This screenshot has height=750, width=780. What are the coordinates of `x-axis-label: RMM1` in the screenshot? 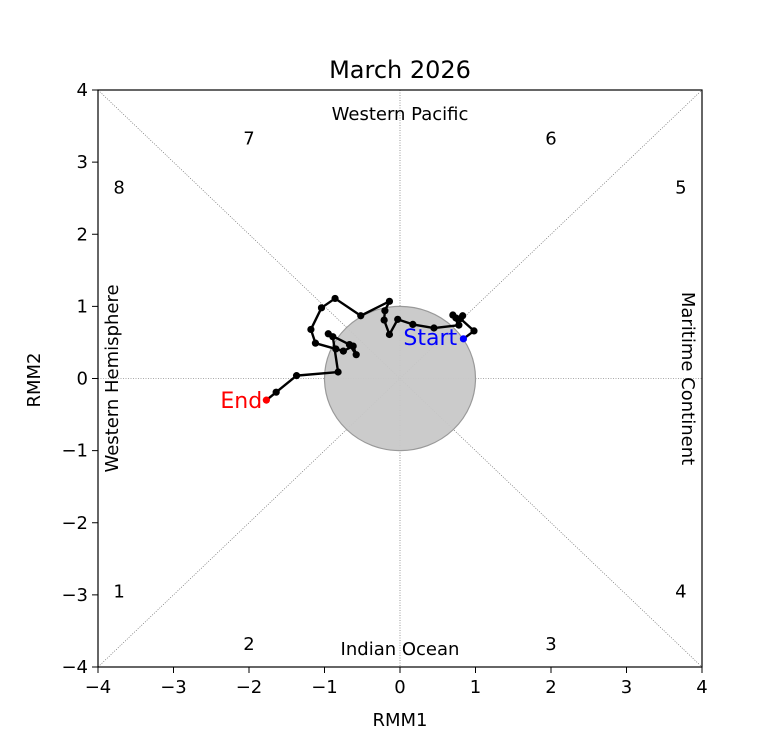 It's located at (399, 720).